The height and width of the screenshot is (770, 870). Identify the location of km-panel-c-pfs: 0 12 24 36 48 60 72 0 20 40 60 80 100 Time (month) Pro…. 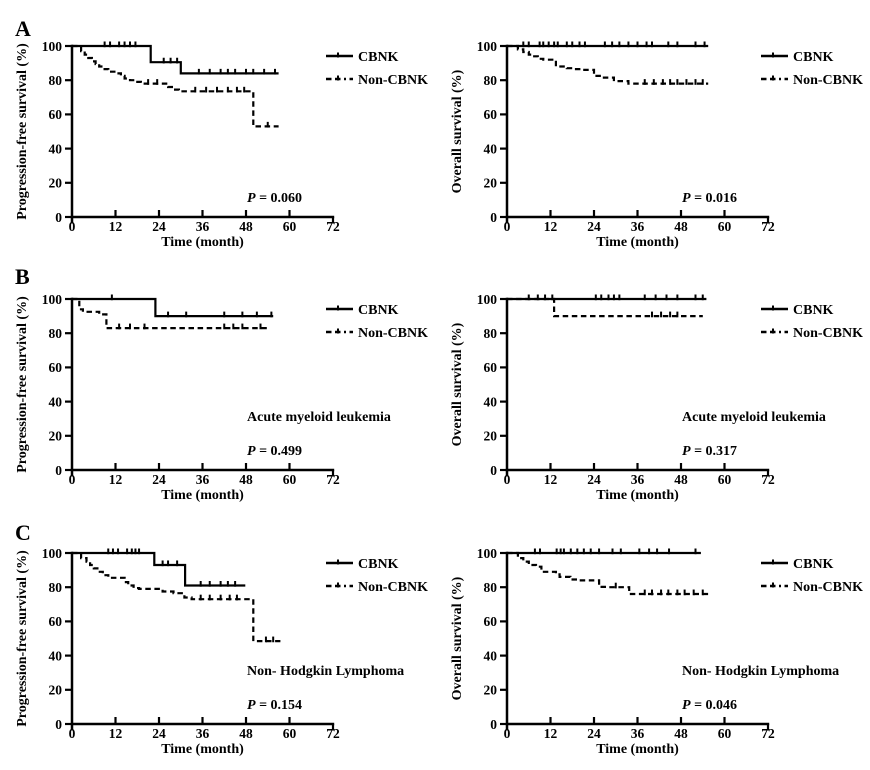
(221, 651).